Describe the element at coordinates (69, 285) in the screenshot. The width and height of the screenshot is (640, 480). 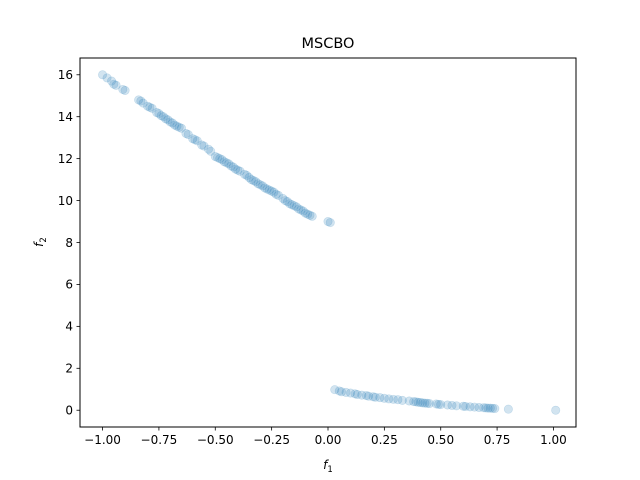
I see `y-tick-label: 6` at that location.